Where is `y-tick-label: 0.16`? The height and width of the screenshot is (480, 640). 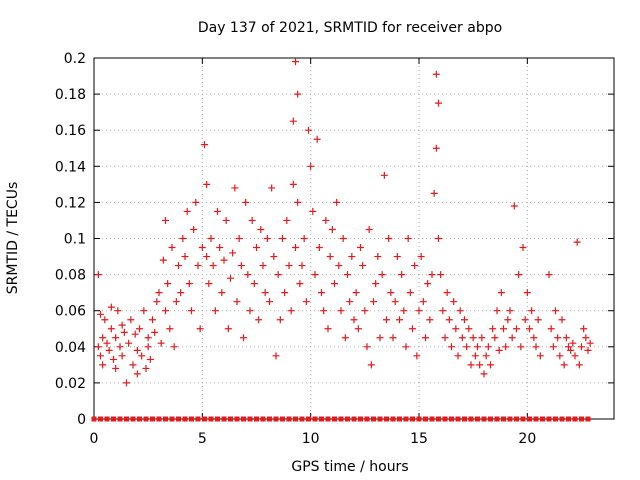
y-tick-label: 0.16 is located at coordinates (70, 131).